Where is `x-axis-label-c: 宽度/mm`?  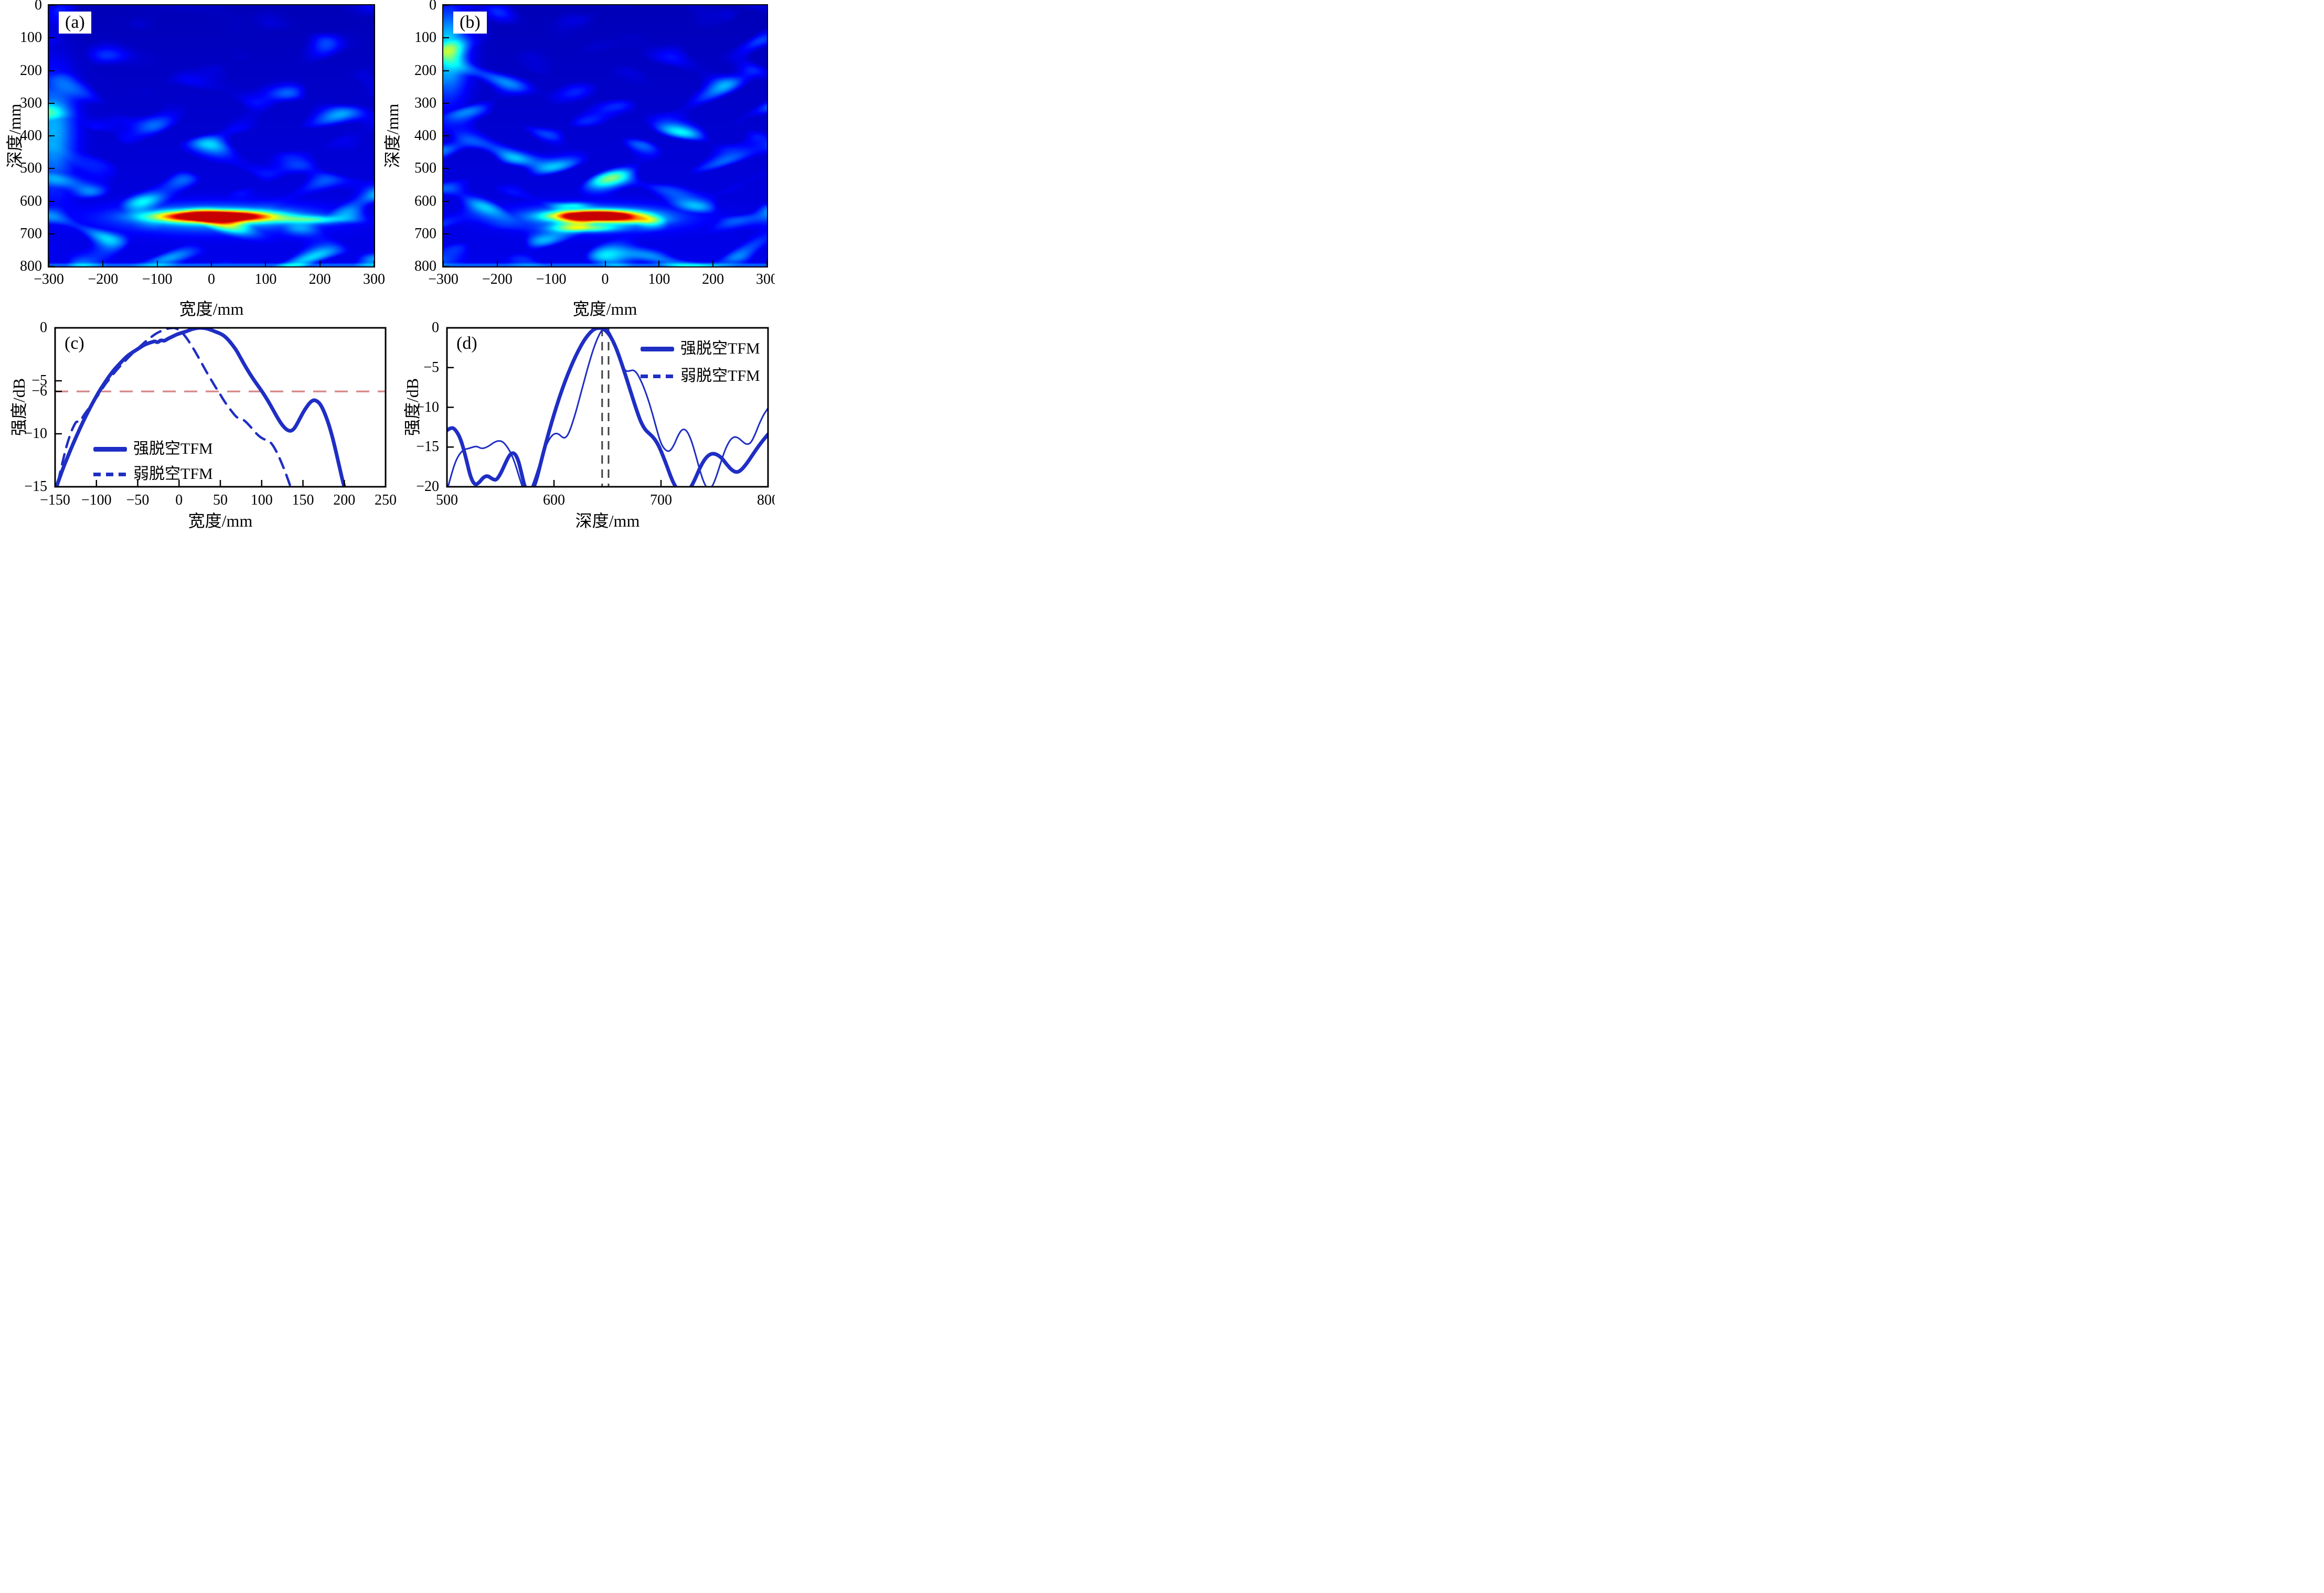
x-axis-label-c: 宽度/mm is located at coordinates (221, 520).